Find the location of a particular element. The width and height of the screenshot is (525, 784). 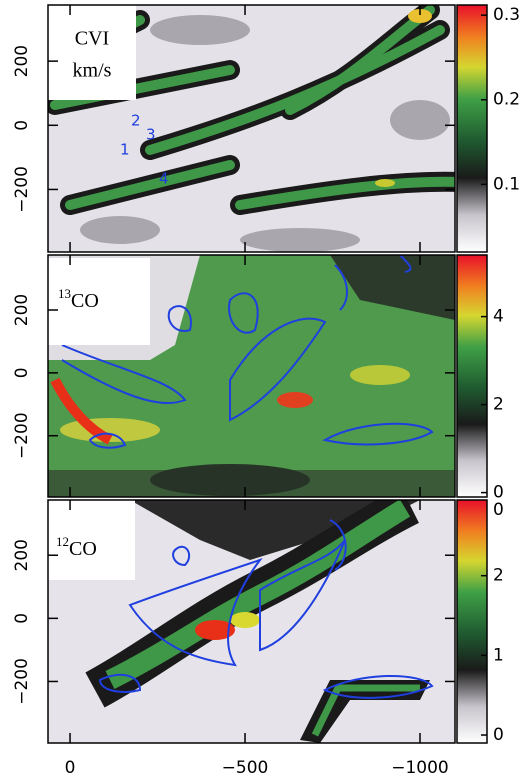

x-tick-label: 0 is located at coordinates (70, 768).